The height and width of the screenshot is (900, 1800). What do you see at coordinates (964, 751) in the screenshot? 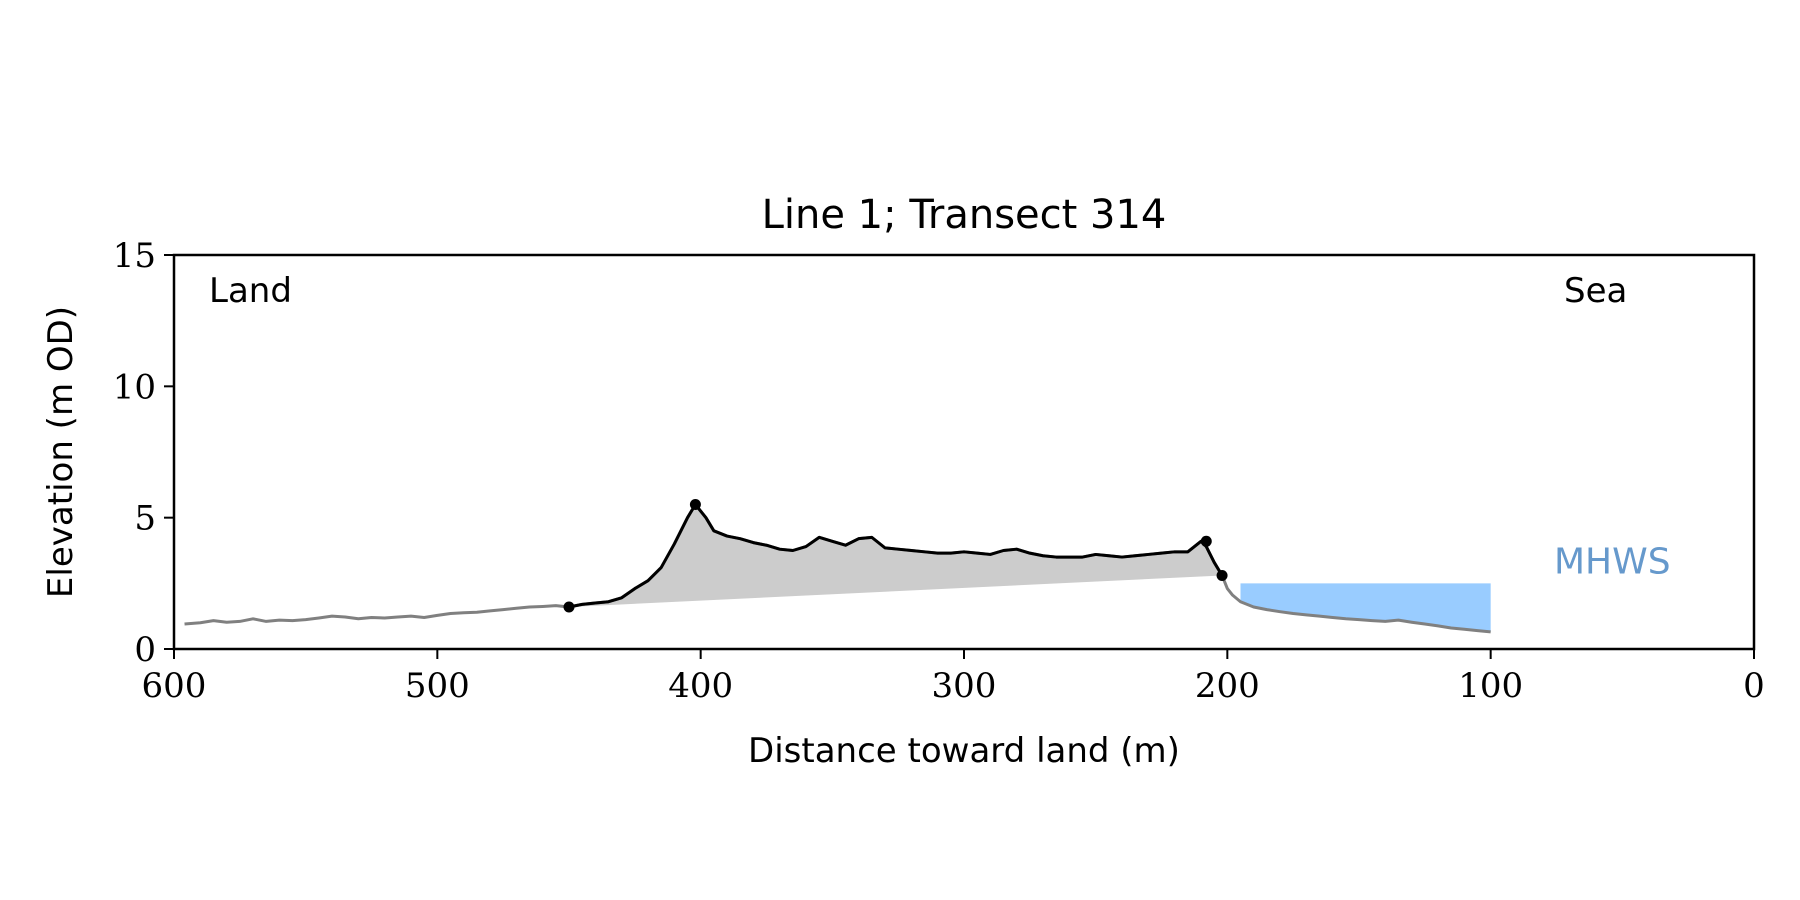
I see `x-axis-label: Distance toward land (m)` at bounding box center [964, 751].